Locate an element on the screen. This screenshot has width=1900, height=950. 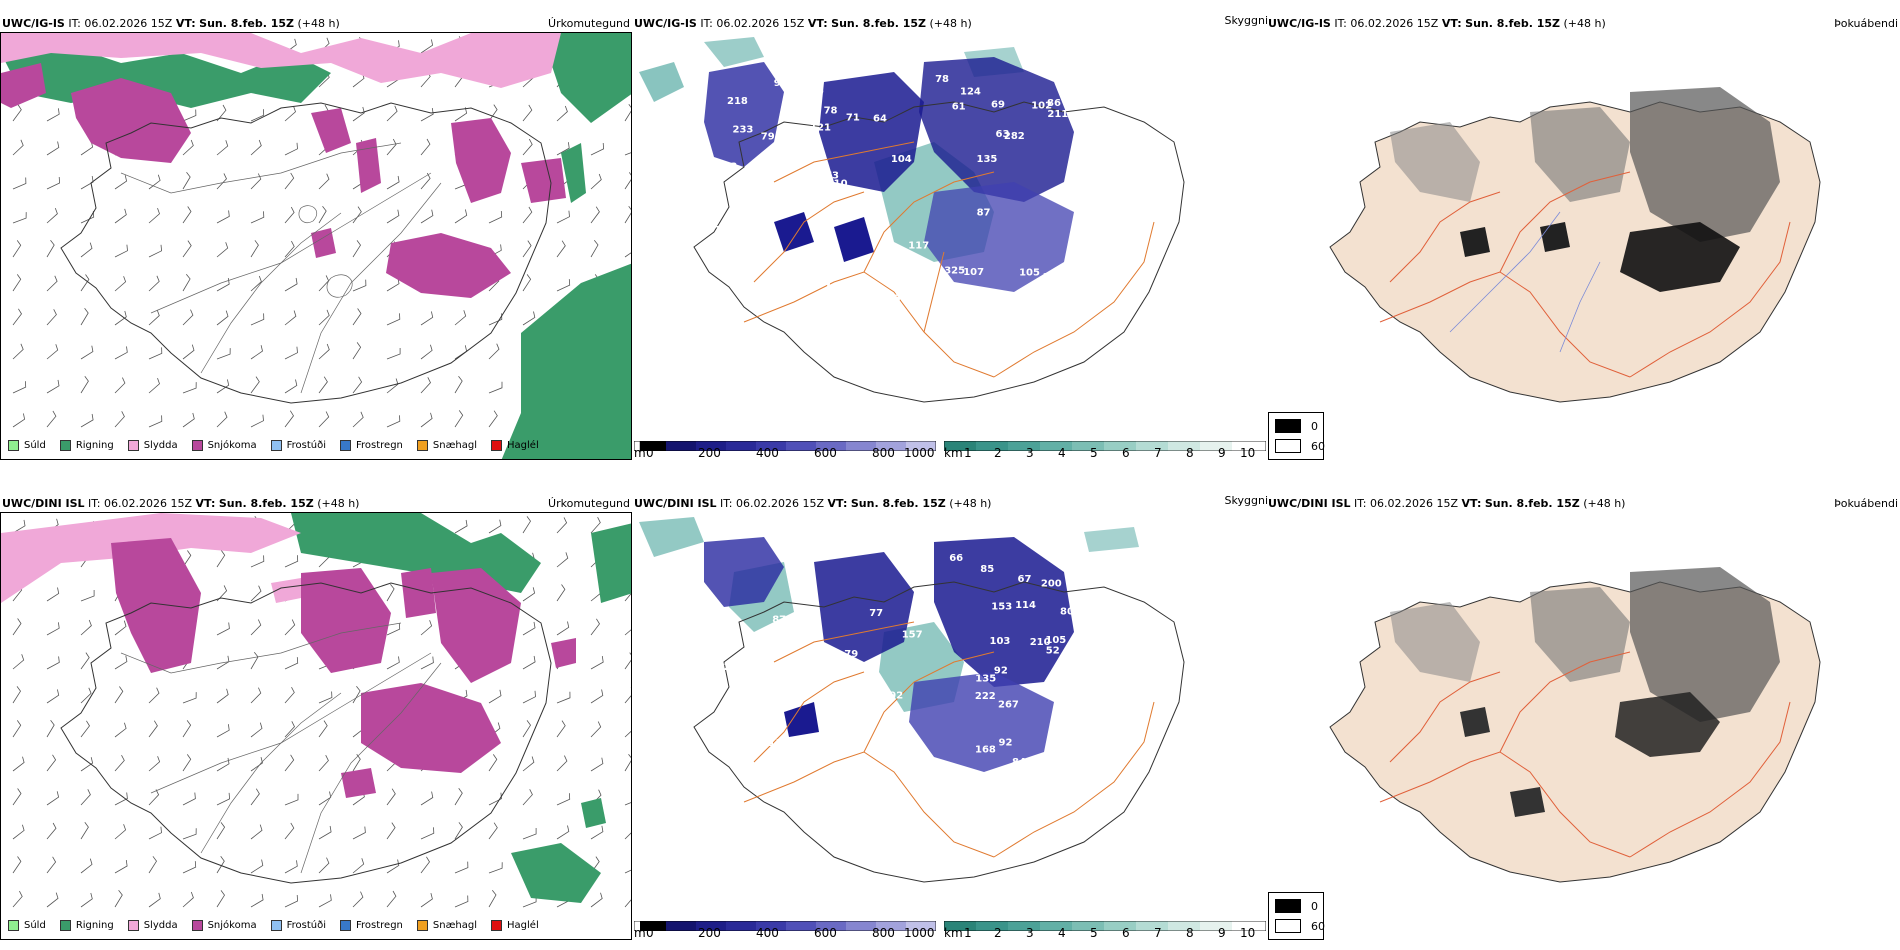
sleet-areas is located at coordinates (281, 60).